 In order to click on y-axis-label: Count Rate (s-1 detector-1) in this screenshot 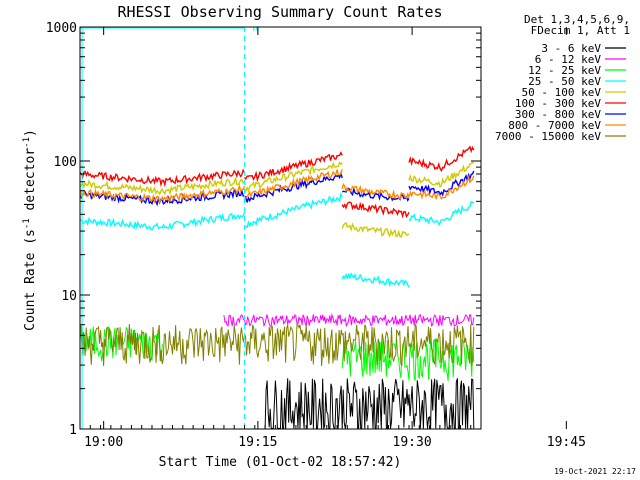, I will do `click(30, 230)`.